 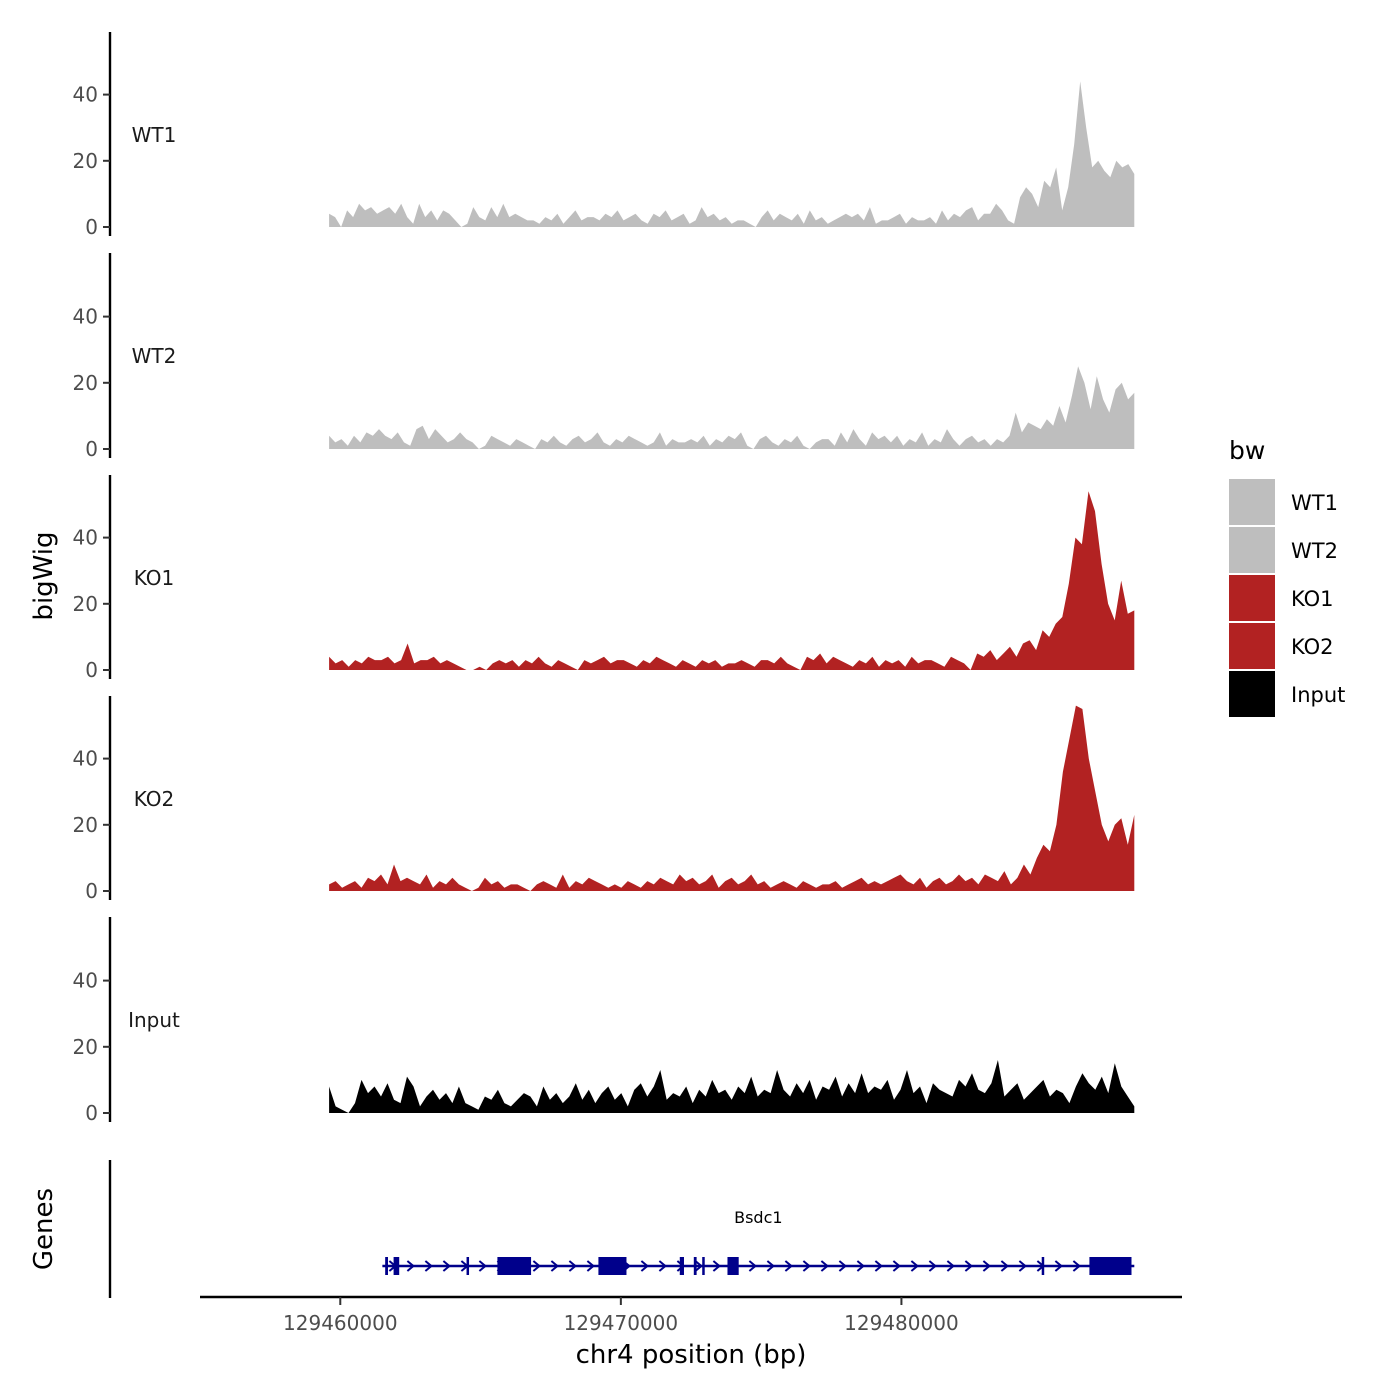 I want to click on track-label: KO2, so click(x=154, y=799).